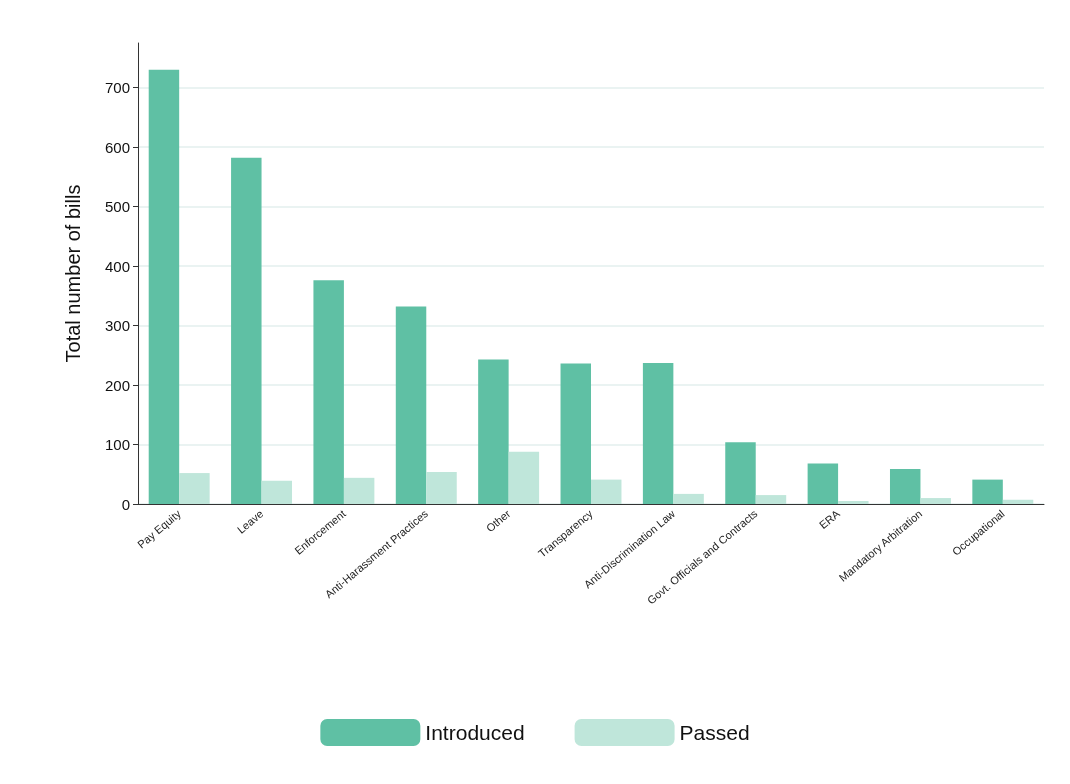  What do you see at coordinates (829, 519) in the screenshot?
I see `x-tick-label: ERA` at bounding box center [829, 519].